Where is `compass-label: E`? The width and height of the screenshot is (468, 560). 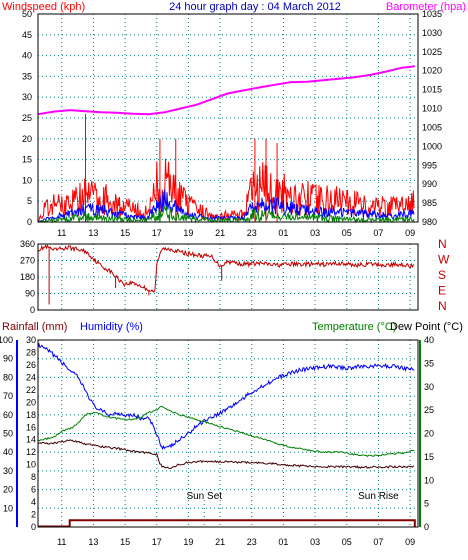
compass-label: E is located at coordinates (442, 291).